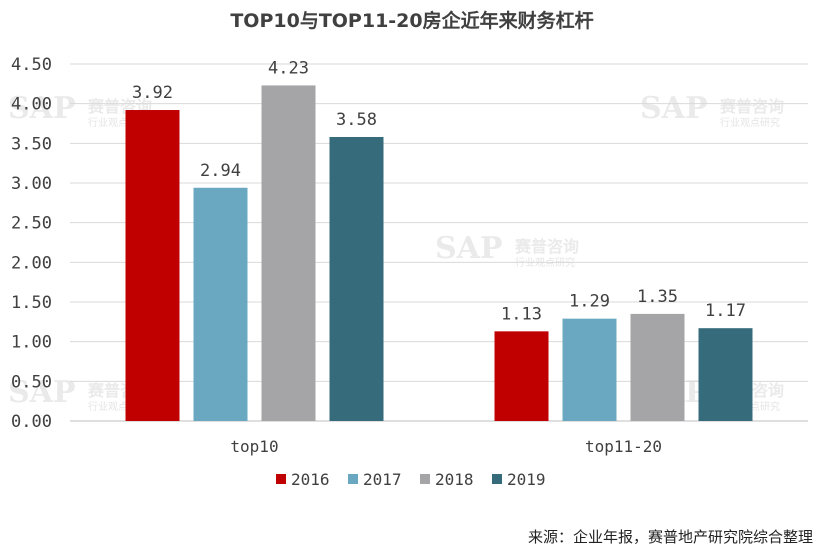 The height and width of the screenshot is (556, 825). What do you see at coordinates (288, 68) in the screenshot?
I see `data-label: 4.23` at bounding box center [288, 68].